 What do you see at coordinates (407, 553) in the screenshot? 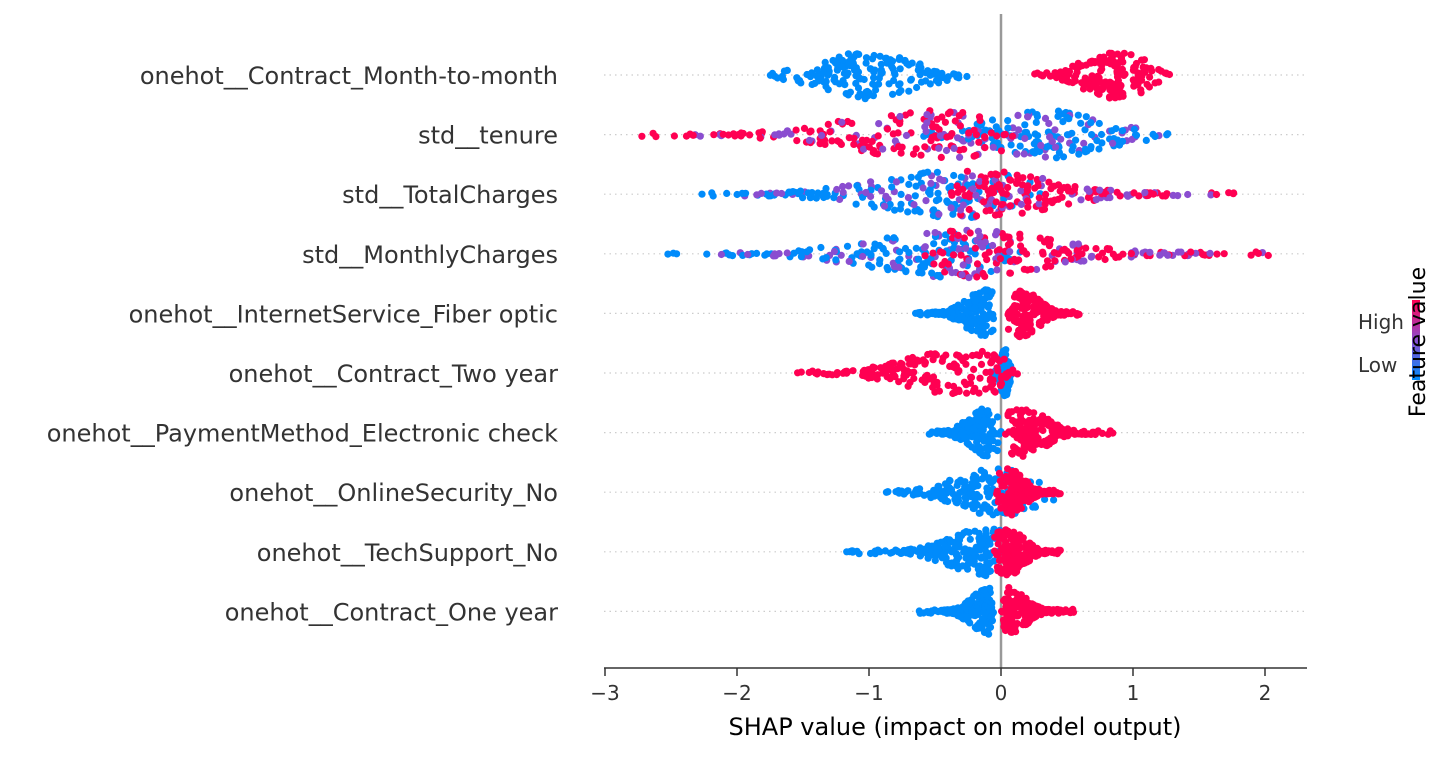
I see `feature-label: onehot__TechSupport_No` at bounding box center [407, 553].